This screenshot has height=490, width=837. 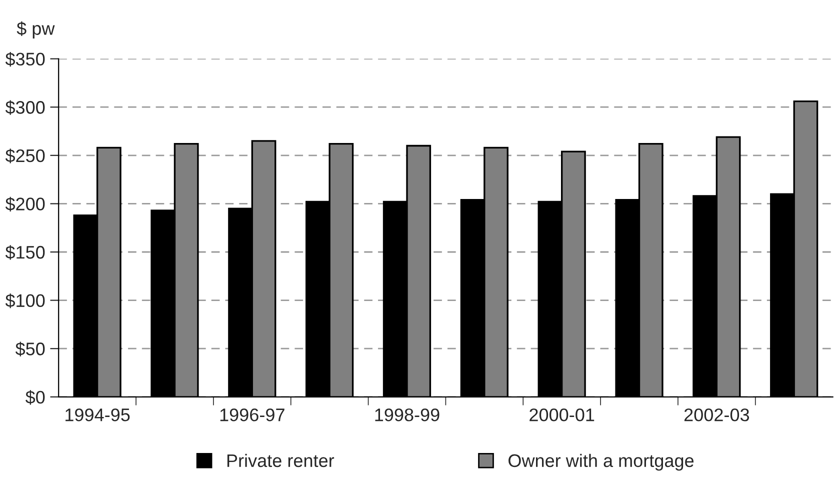 What do you see at coordinates (30, 349) in the screenshot?
I see `y-tick-label: $50` at bounding box center [30, 349].